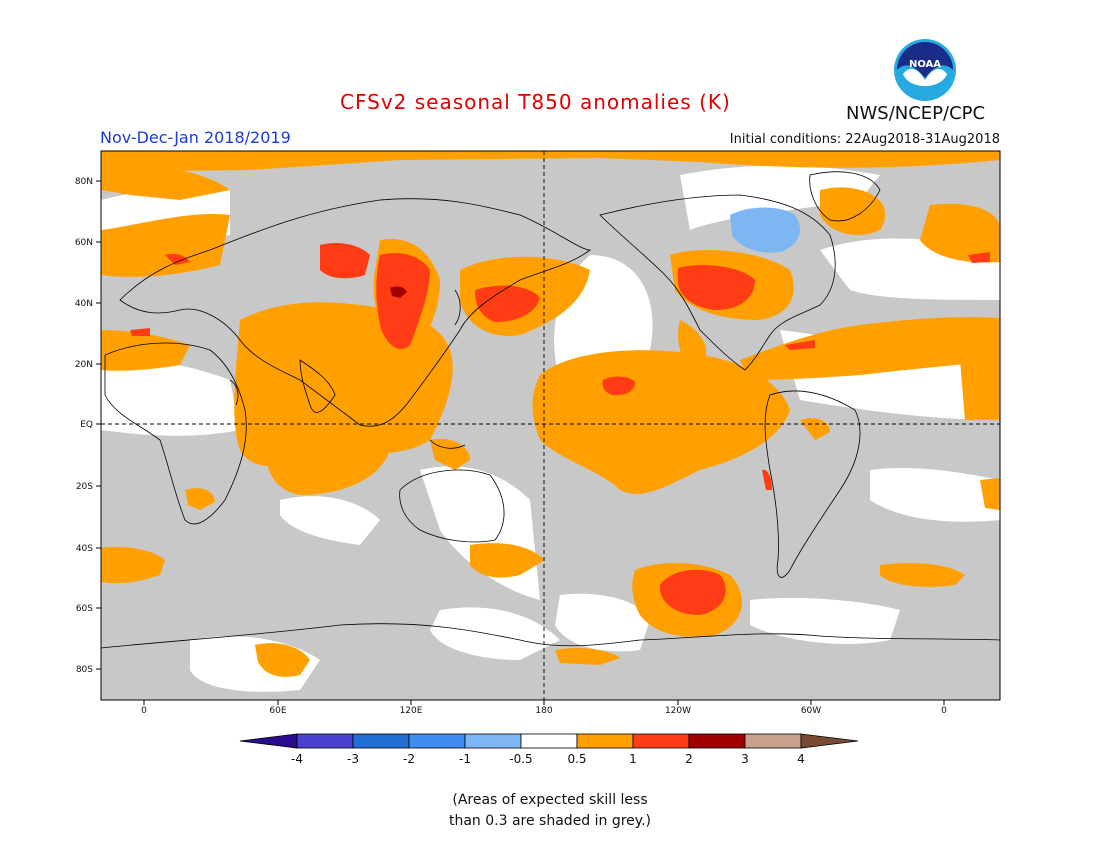 This screenshot has width=1100, height=850. I want to click on colorbar, so click(549, 741).